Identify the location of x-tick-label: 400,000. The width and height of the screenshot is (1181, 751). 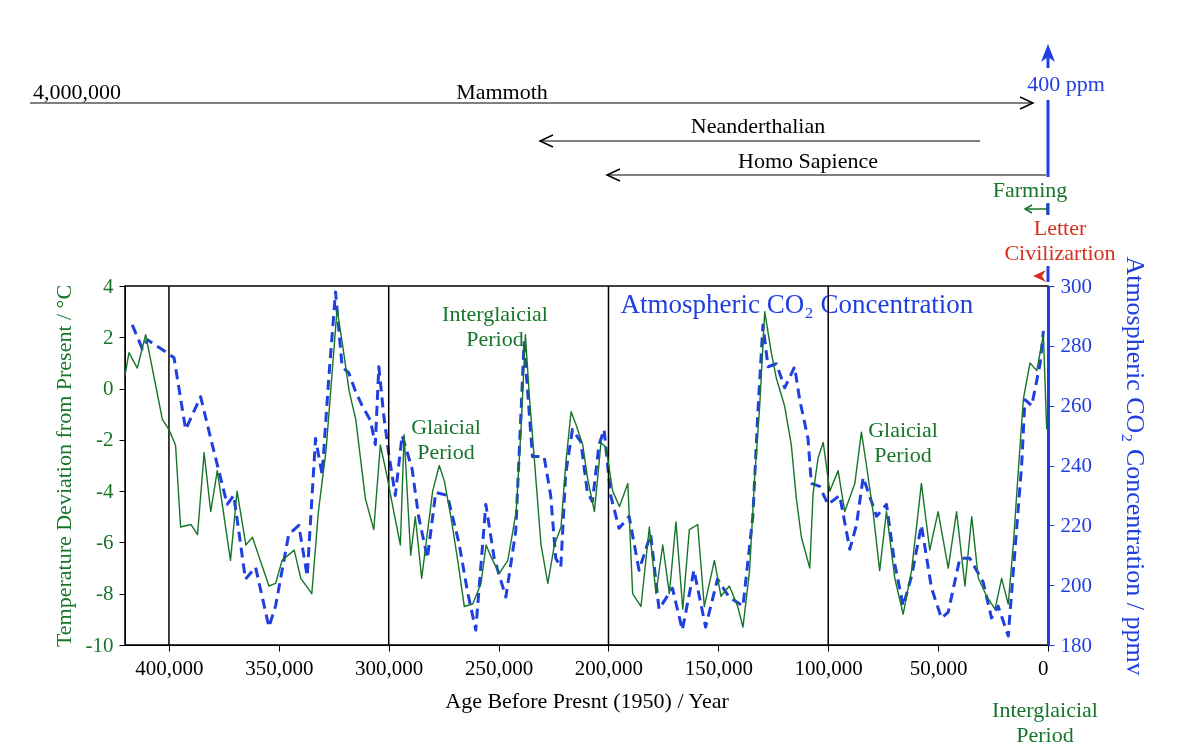
(169, 667).